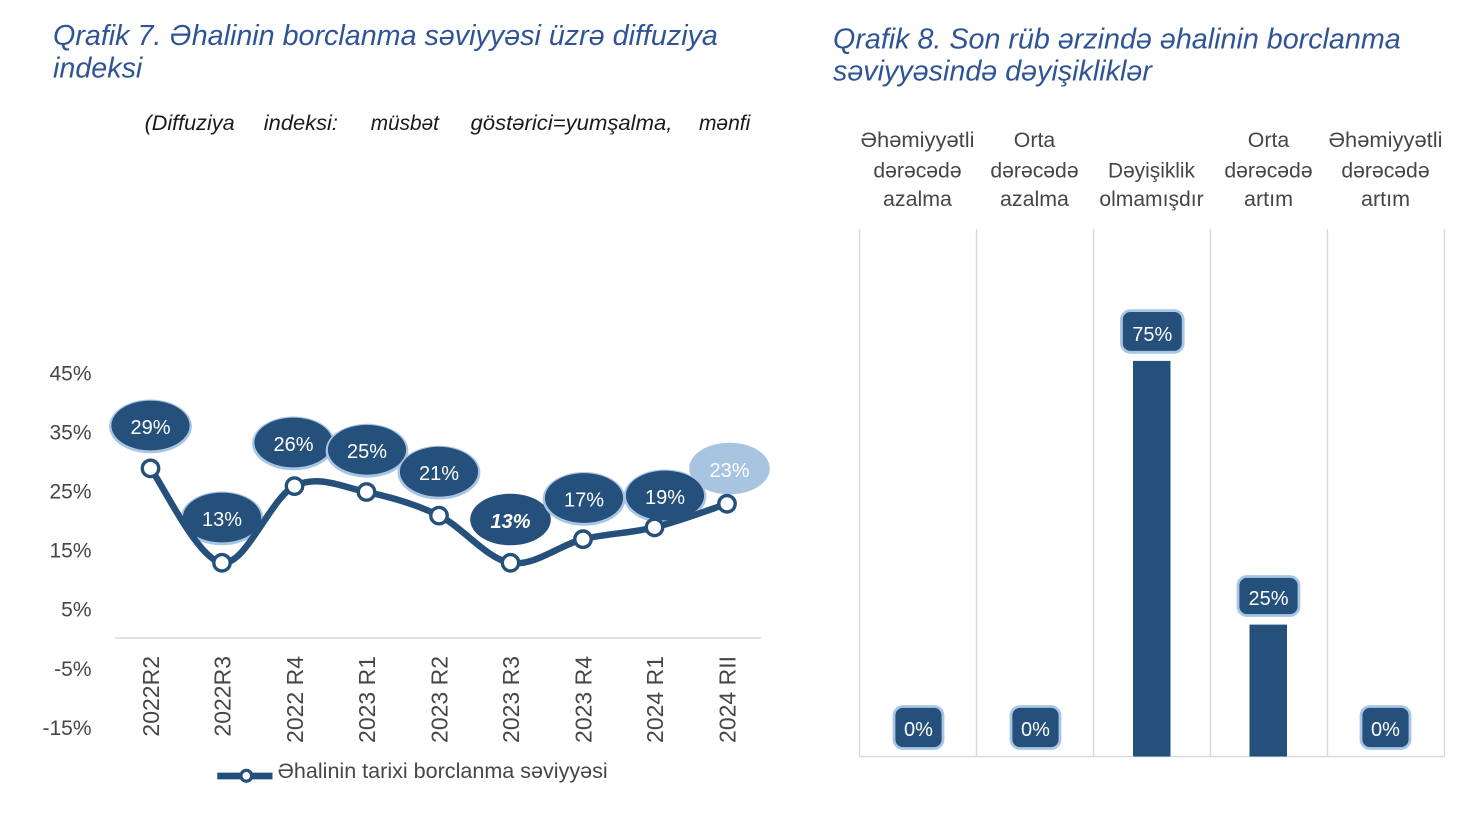 This screenshot has height=830, width=1480. I want to click on svg-text: (Diffuziya, so click(190, 123).